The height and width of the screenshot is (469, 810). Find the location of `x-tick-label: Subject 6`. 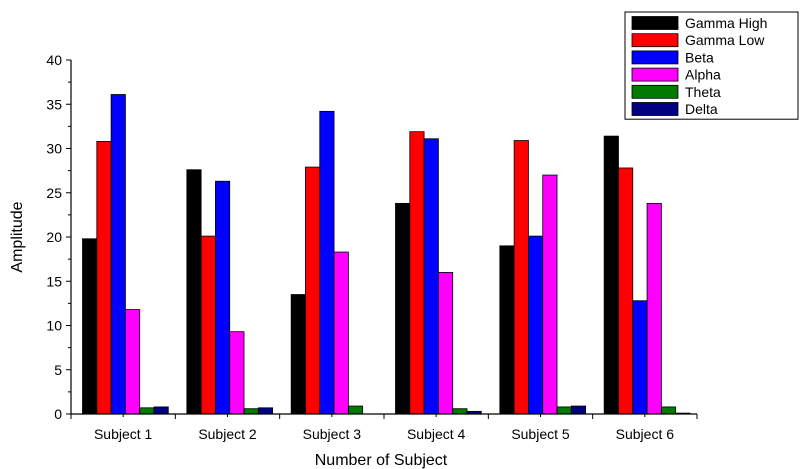

x-tick-label: Subject 6 is located at coordinates (645, 434).